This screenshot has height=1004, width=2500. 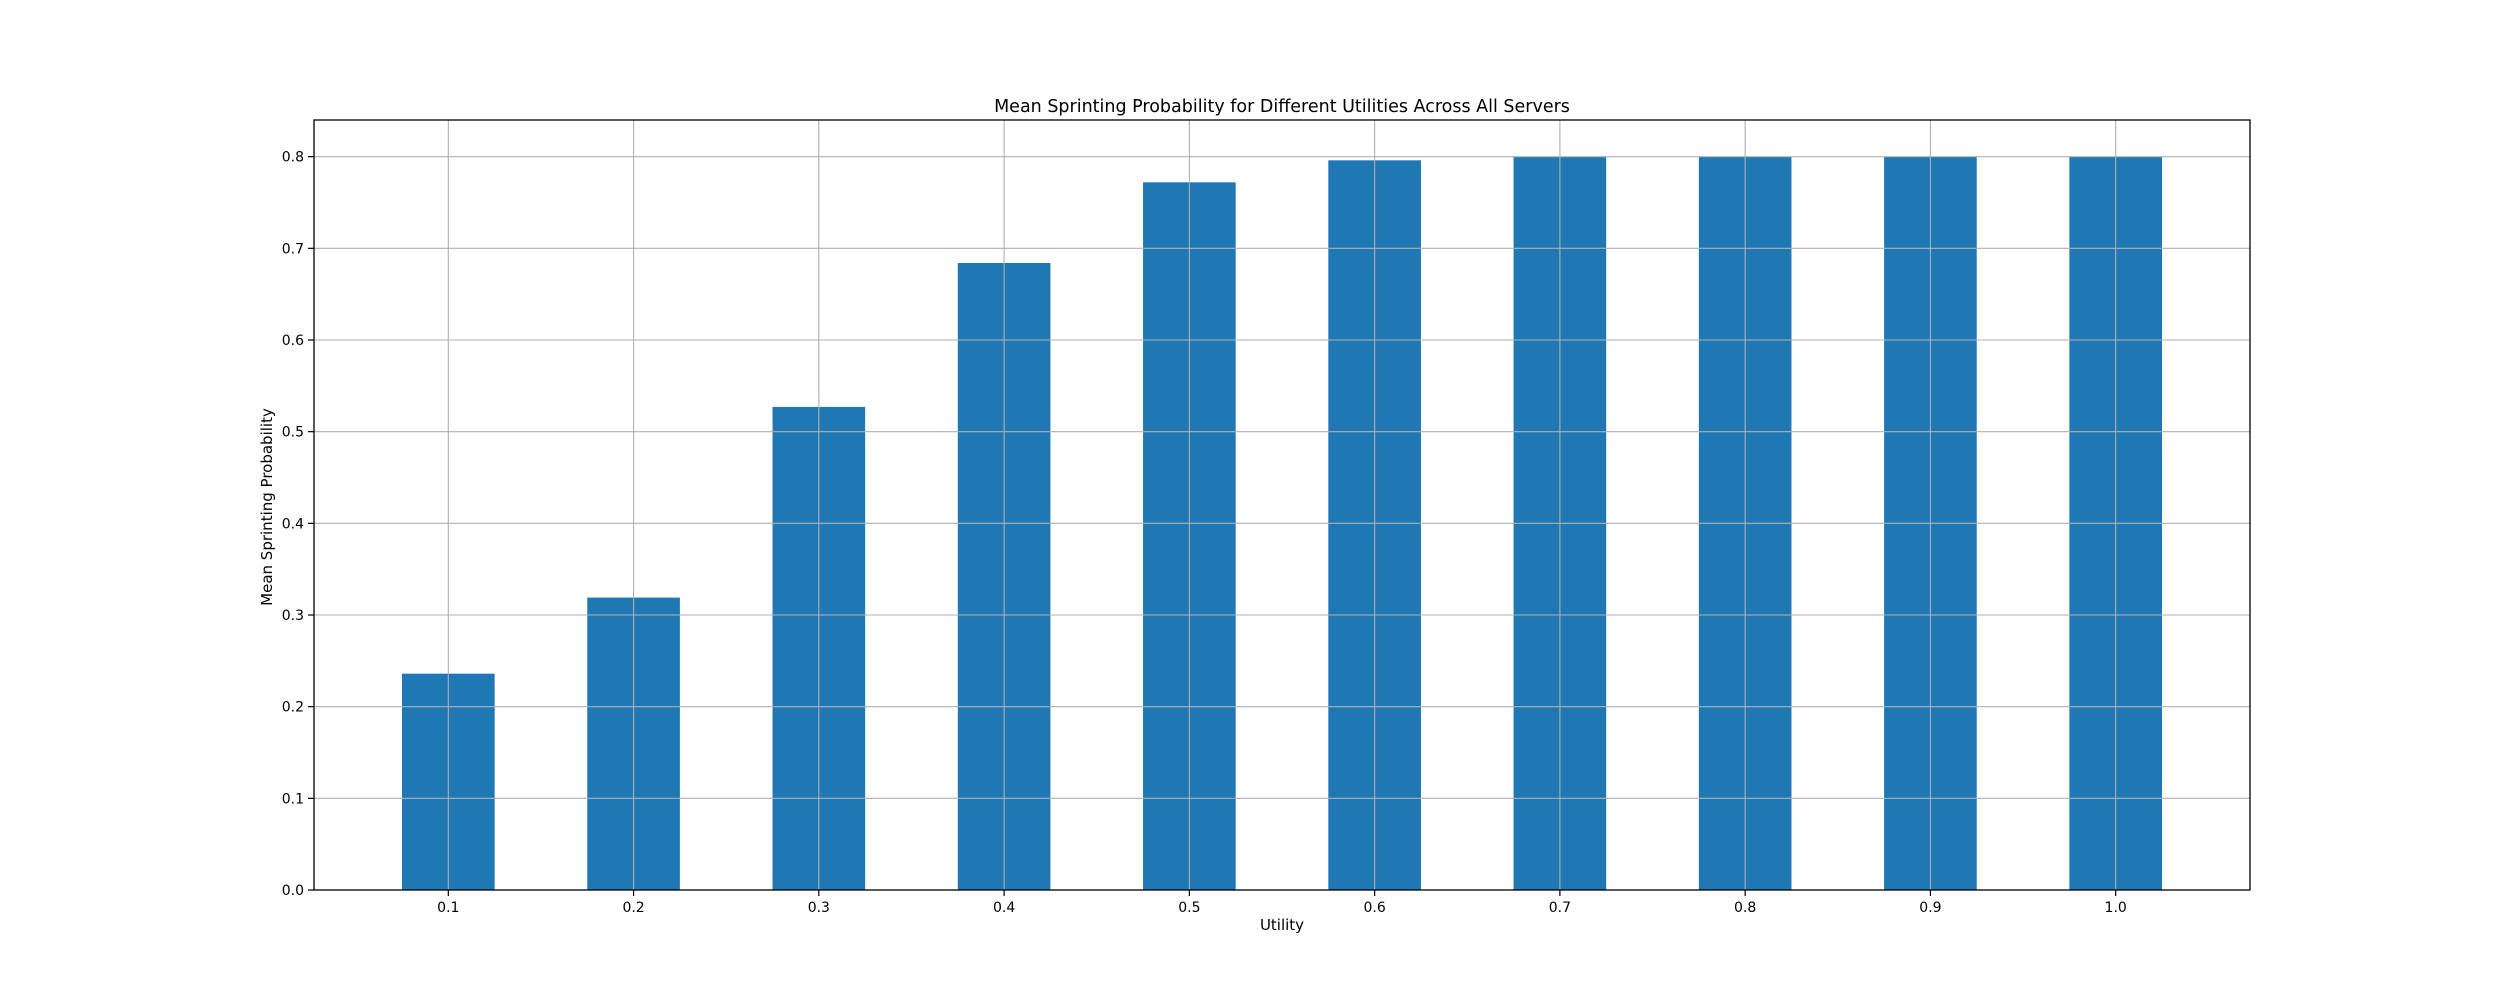 What do you see at coordinates (293, 616) in the screenshot?
I see `y-tick-label: 0.3` at bounding box center [293, 616].